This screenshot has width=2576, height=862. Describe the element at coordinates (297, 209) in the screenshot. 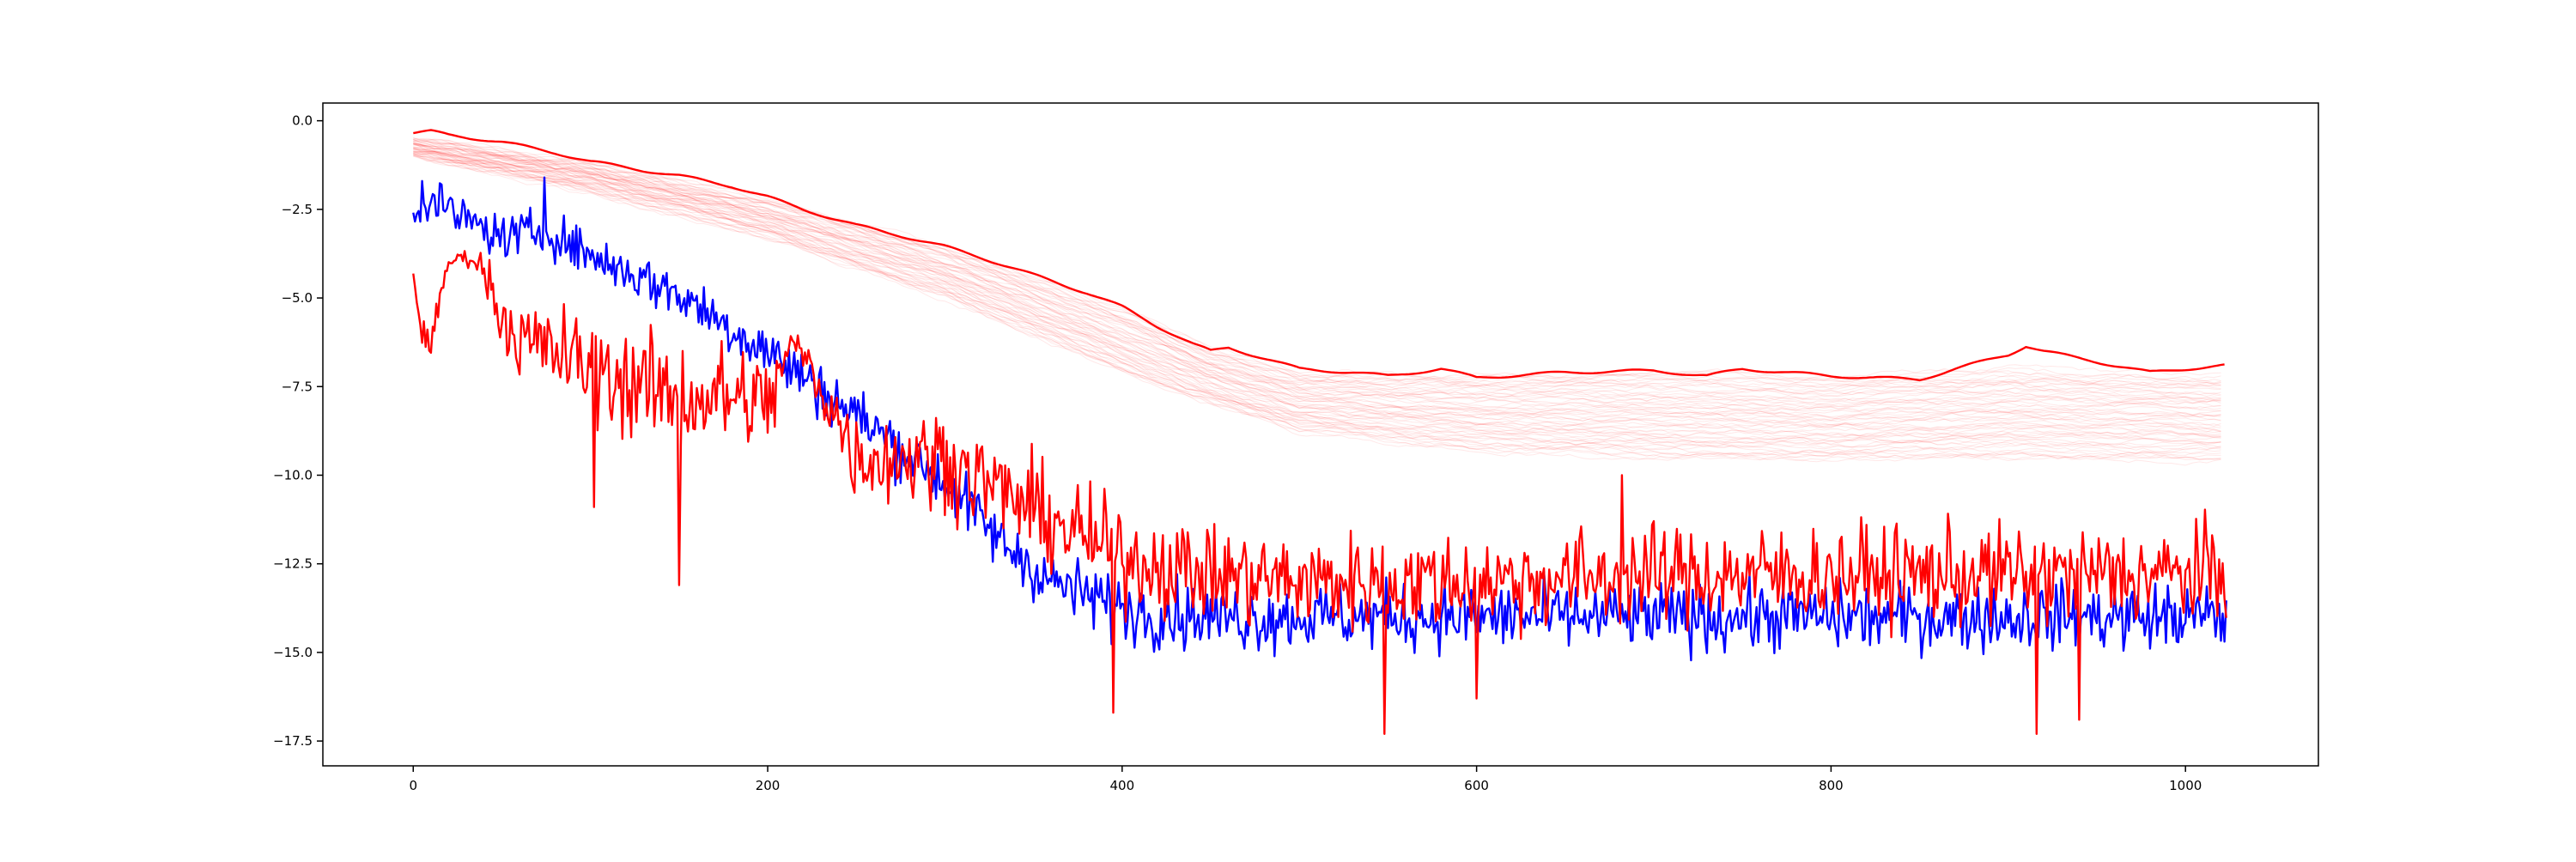

I see `y-tick-label: −2.5` at that location.